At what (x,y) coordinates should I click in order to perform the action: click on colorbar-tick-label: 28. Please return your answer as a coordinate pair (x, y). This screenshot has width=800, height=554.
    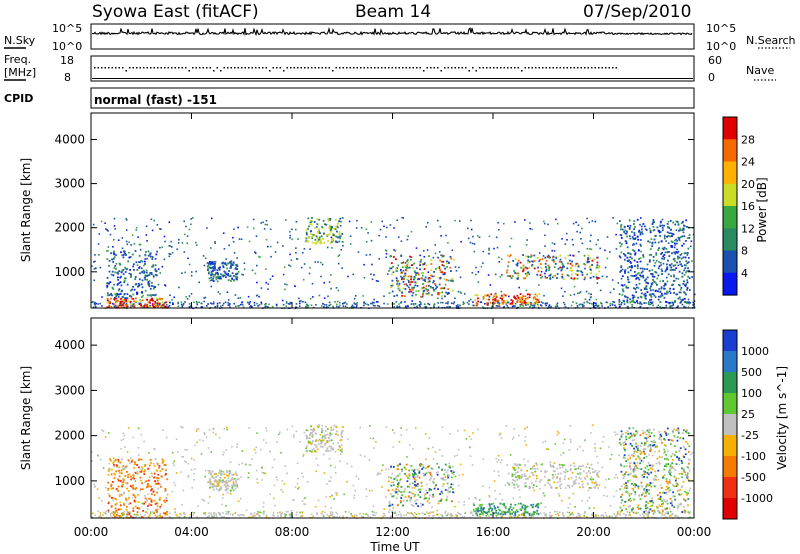
    Looking at the image, I should click on (748, 139).